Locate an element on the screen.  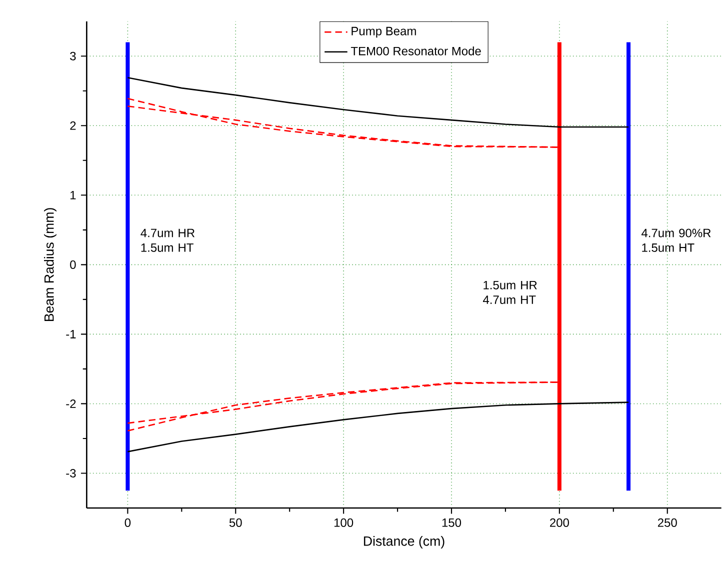
ref-line-label: 4.7um HR 1.5um HT is located at coordinates (167, 240).